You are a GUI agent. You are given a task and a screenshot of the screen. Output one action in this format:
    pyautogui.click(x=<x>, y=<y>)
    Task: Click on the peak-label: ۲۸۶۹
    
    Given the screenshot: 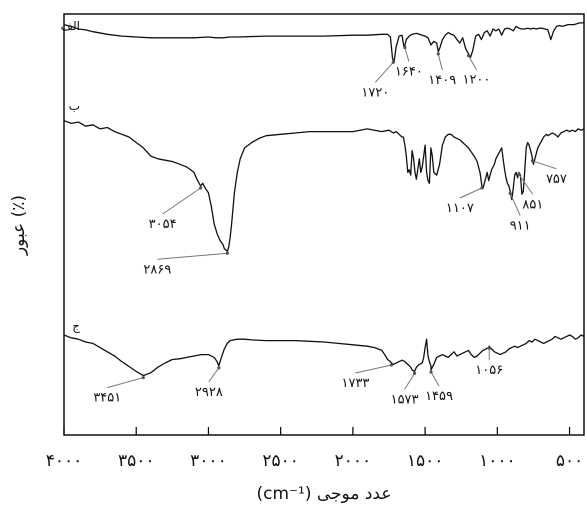 What is the action you would take?
    pyautogui.click(x=157, y=269)
    